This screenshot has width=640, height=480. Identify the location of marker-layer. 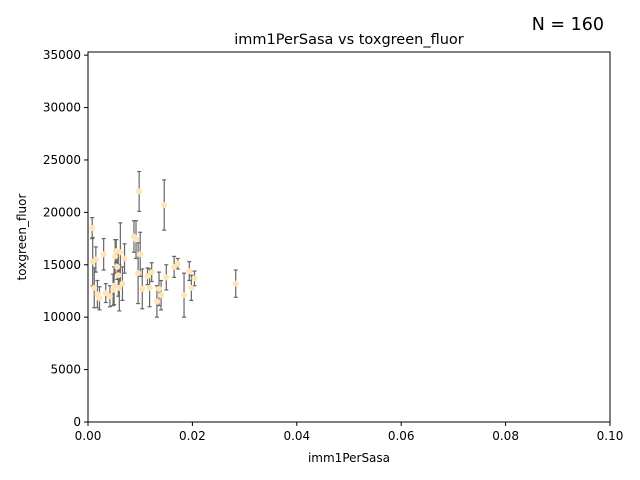
(164, 246).